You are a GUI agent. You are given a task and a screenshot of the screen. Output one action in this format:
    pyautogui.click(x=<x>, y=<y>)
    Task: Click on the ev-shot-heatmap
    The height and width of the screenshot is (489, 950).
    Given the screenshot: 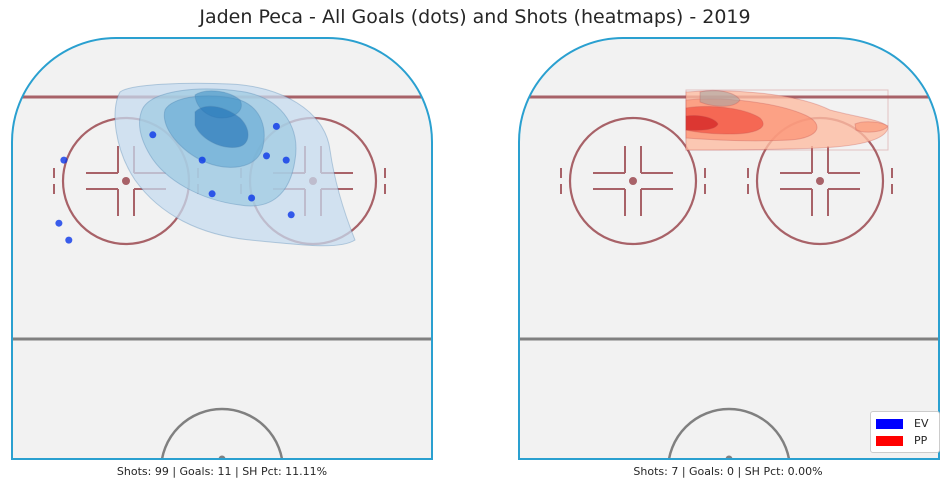 What is the action you would take?
    pyautogui.click(x=235, y=164)
    